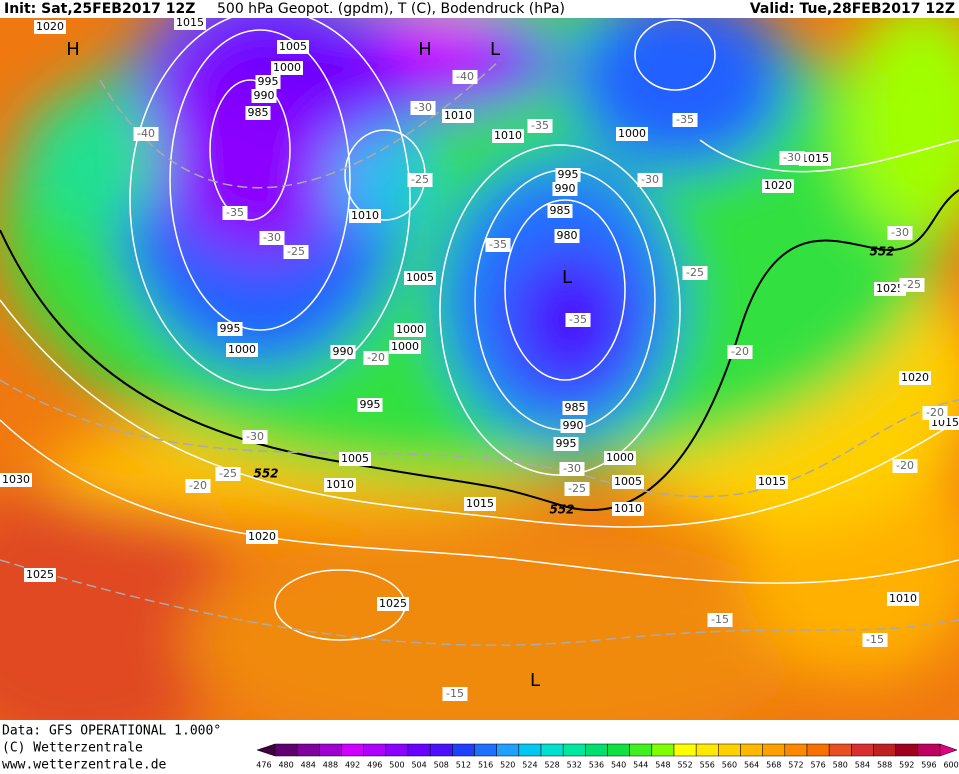 The height and width of the screenshot is (774, 959). I want to click on isobar-label: 985, so click(575, 407).